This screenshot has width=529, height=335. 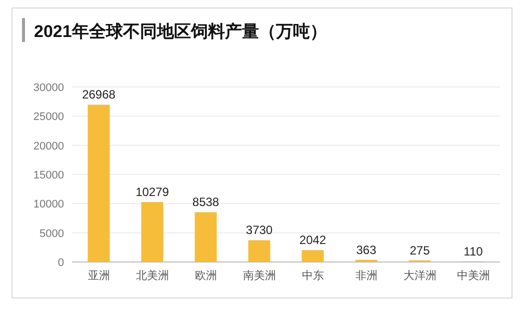 What do you see at coordinates (205, 275) in the screenshot?
I see `x-tick-label: 欧洲` at bounding box center [205, 275].